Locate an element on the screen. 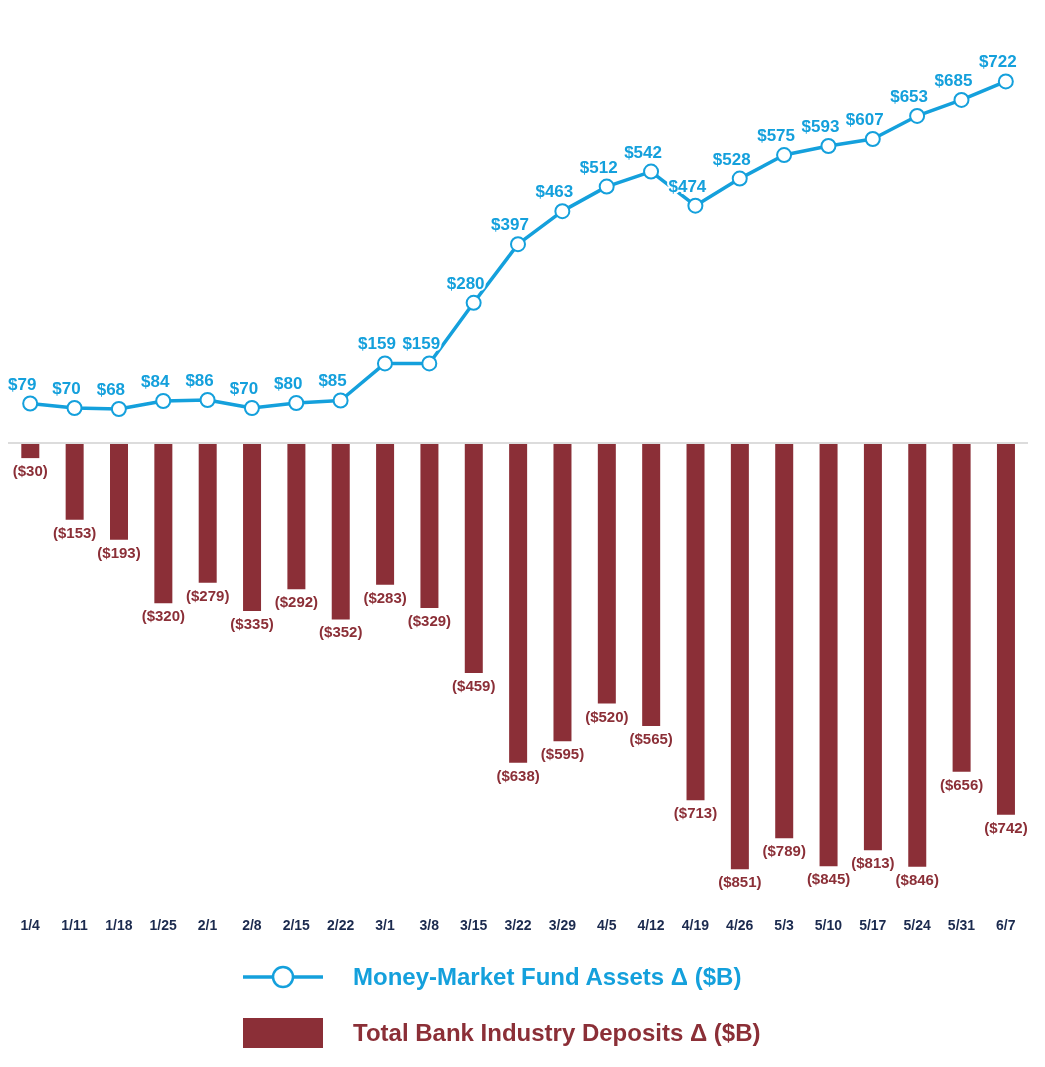  data-label: ($813) is located at coordinates (873, 863).